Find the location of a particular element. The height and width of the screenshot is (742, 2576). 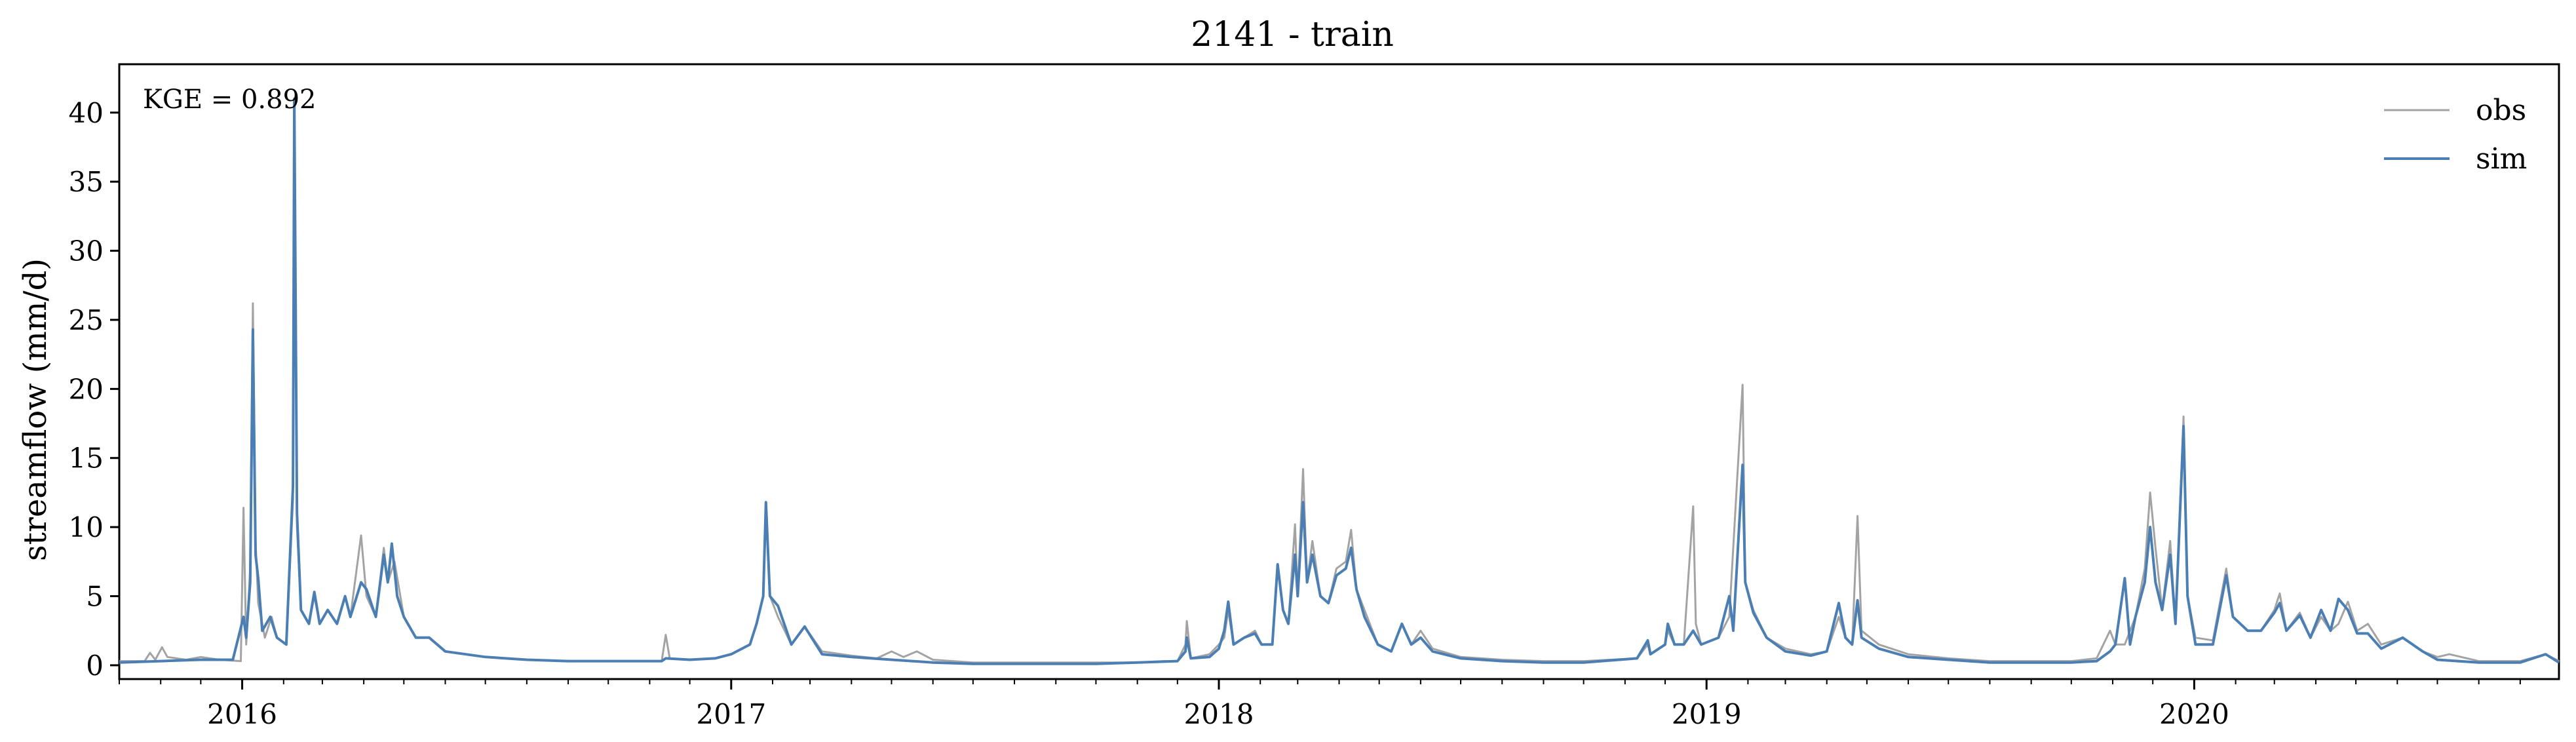

chart-title: 2141 - train is located at coordinates (1292, 34).